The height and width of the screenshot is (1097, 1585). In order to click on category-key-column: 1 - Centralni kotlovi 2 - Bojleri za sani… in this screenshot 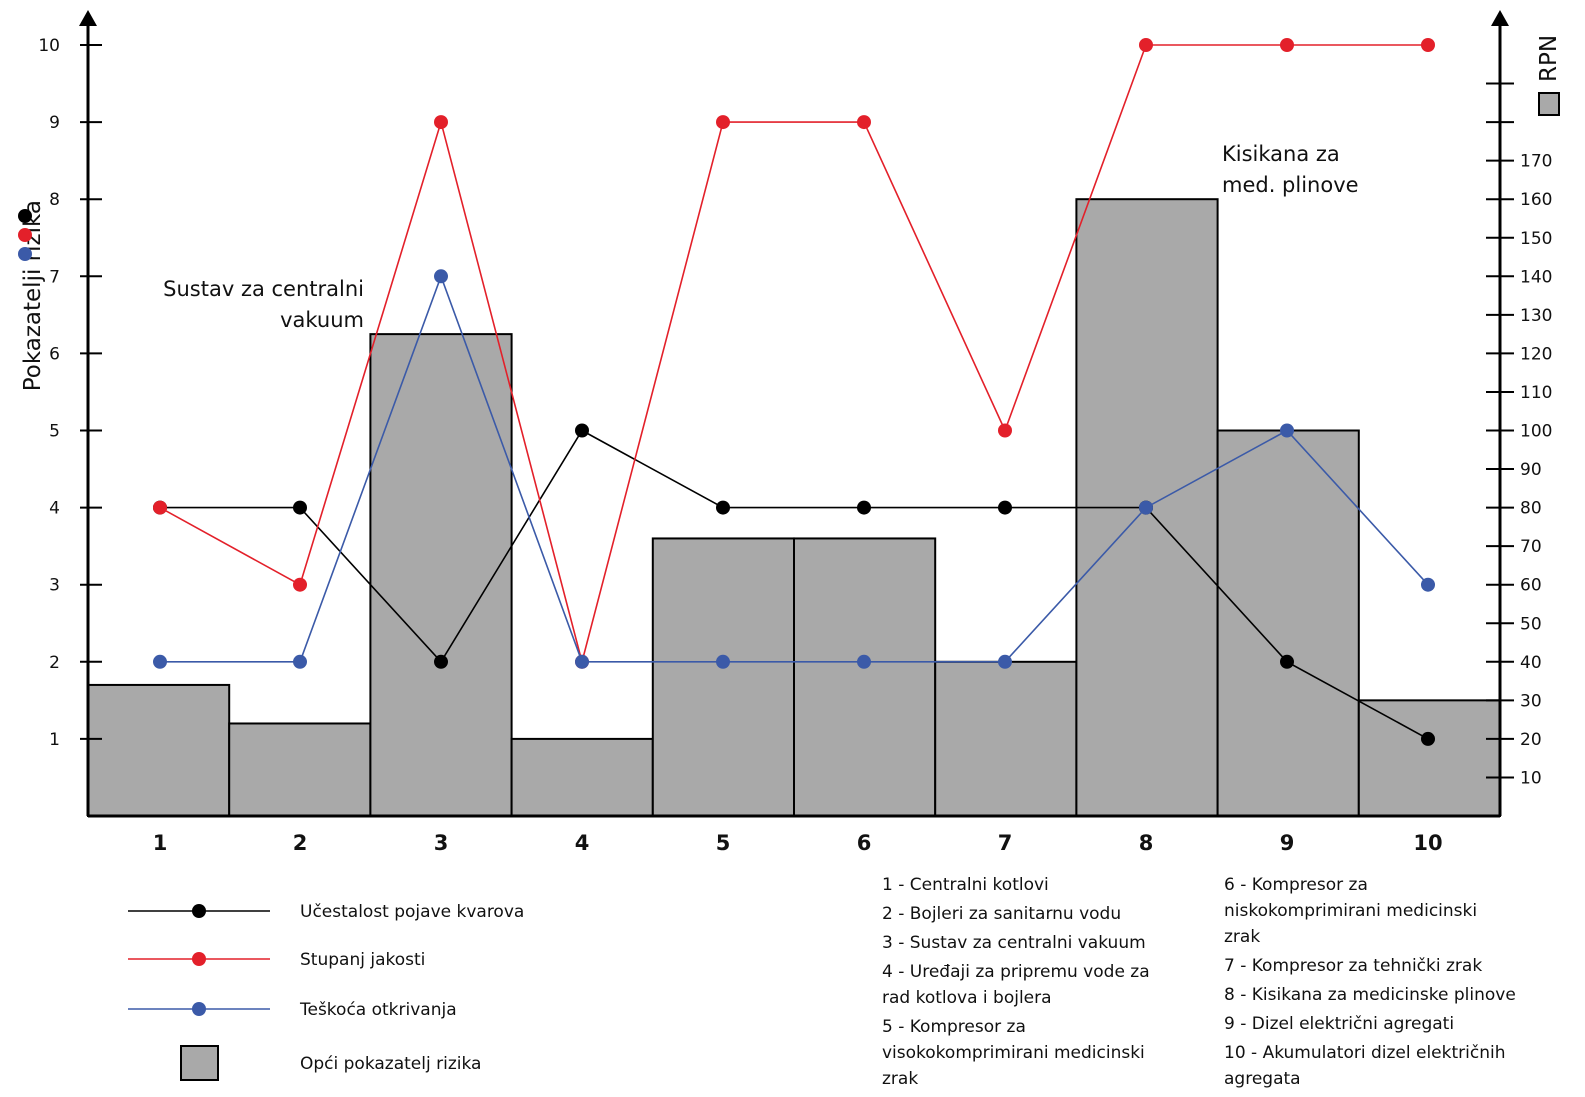, I will do `click(1032, 983)`.